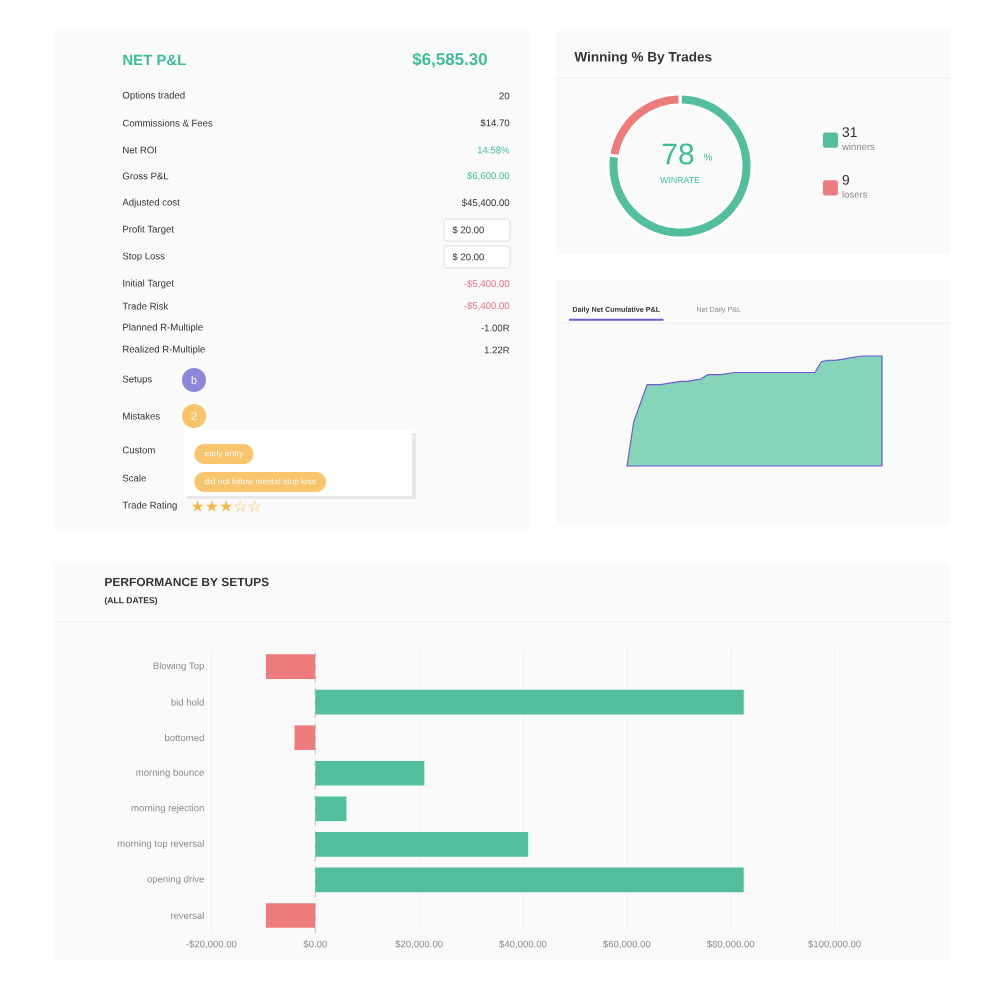 This screenshot has width=1000, height=1000. I want to click on text: 78, so click(678, 154).